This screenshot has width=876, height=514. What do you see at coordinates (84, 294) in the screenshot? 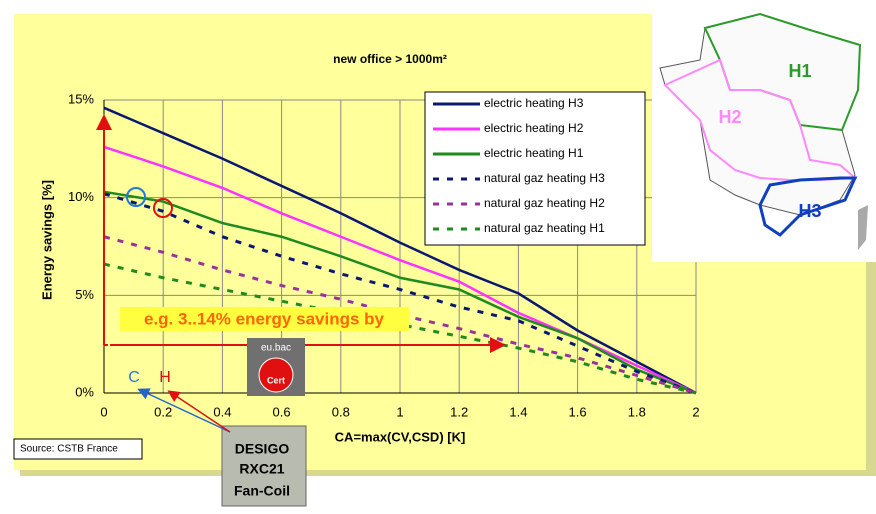
I see `y-tick-label: 5%` at bounding box center [84, 294].